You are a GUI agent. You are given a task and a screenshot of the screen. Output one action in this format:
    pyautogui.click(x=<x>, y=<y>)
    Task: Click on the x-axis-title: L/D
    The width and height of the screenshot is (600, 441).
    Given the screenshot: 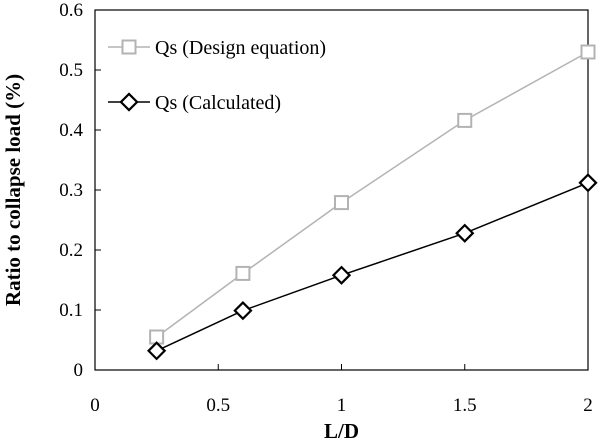 What is the action you would take?
    pyautogui.click(x=341, y=430)
    